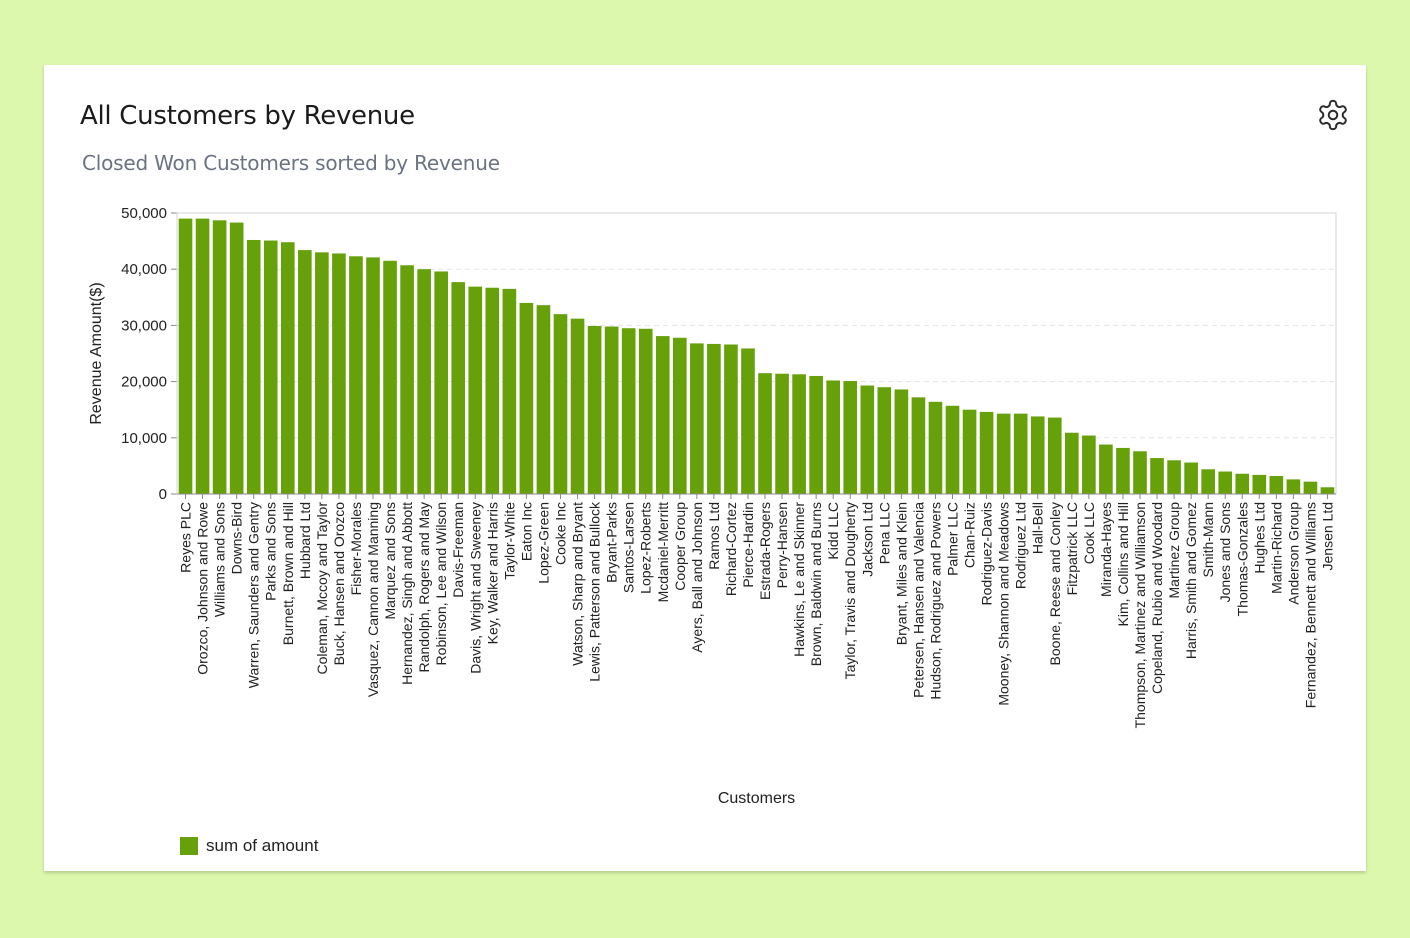 The image size is (1410, 938). Describe the element at coordinates (220, 559) in the screenshot. I see `x-tick-label: Williams and Sons` at that location.